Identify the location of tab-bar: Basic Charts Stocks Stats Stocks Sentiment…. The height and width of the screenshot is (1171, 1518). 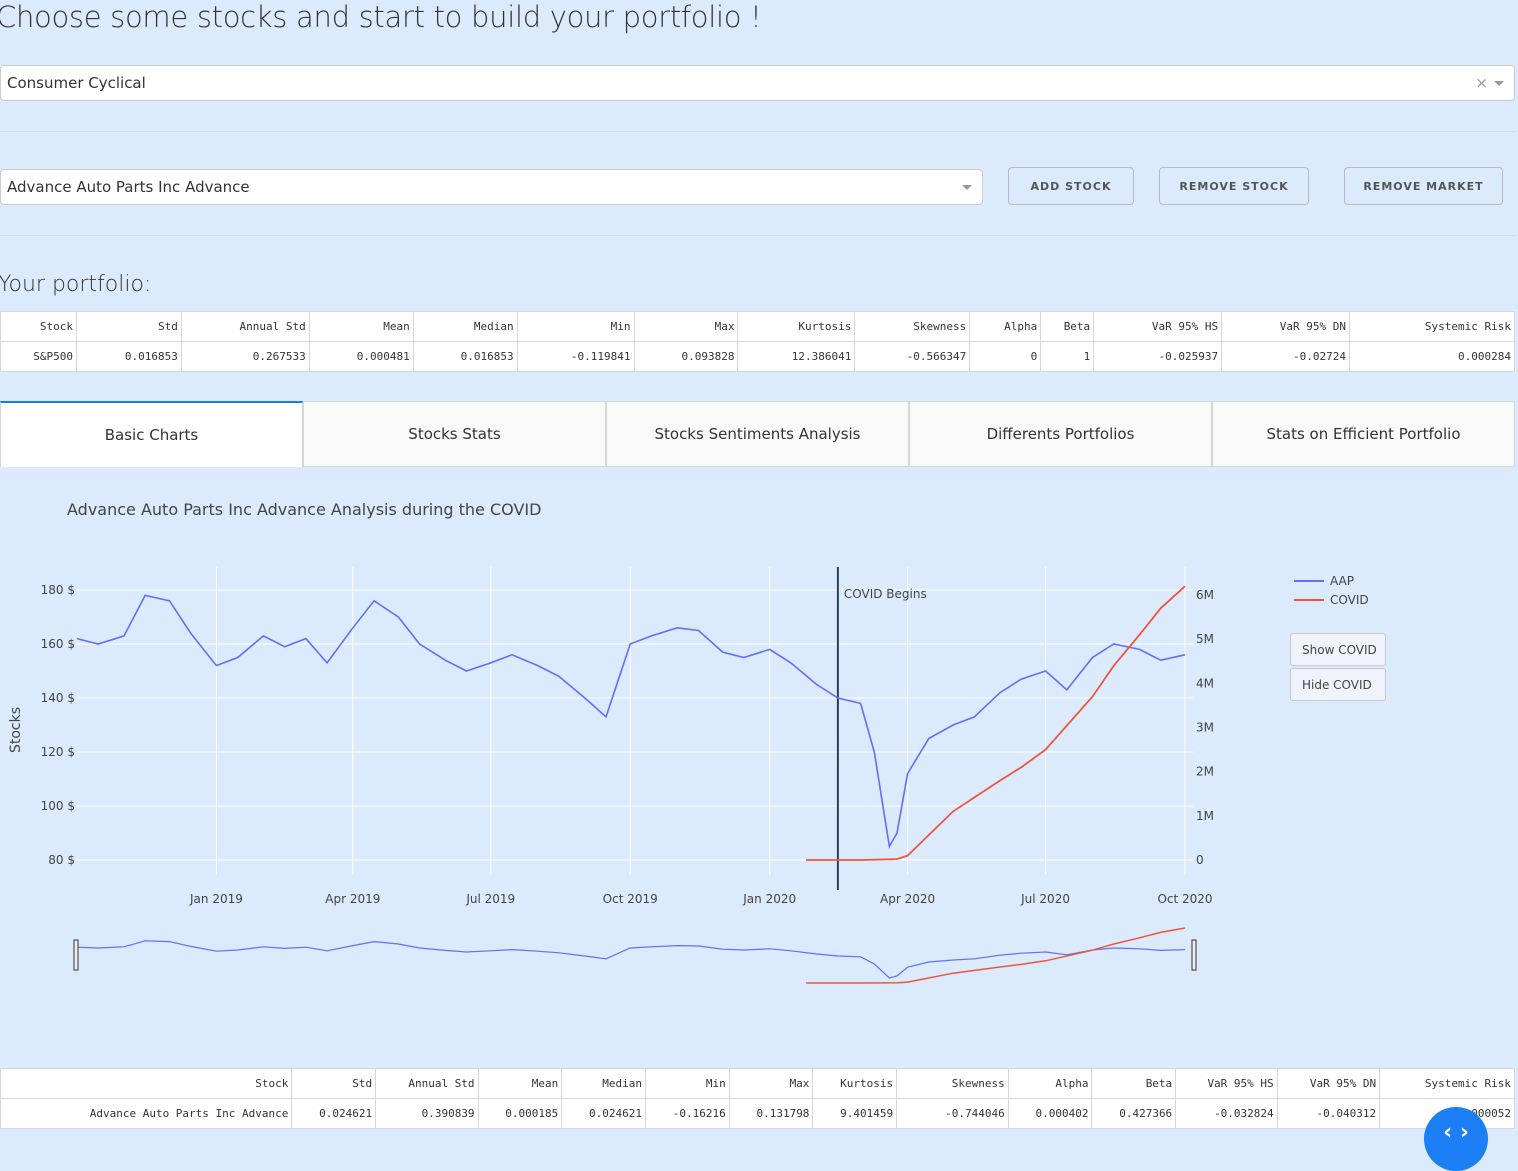
(757, 434).